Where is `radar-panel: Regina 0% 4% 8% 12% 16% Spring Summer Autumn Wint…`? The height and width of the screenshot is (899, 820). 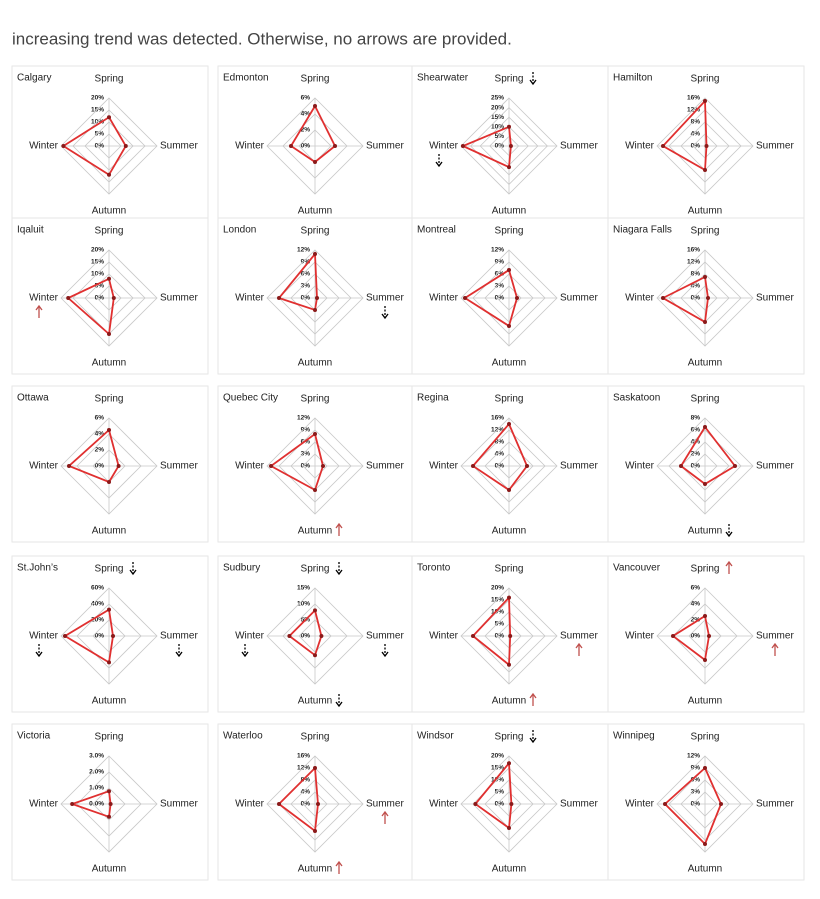
radar-panel: Regina 0% 4% 8% 12% 16% Spring Summer Autumn Wint… is located at coordinates (510, 464).